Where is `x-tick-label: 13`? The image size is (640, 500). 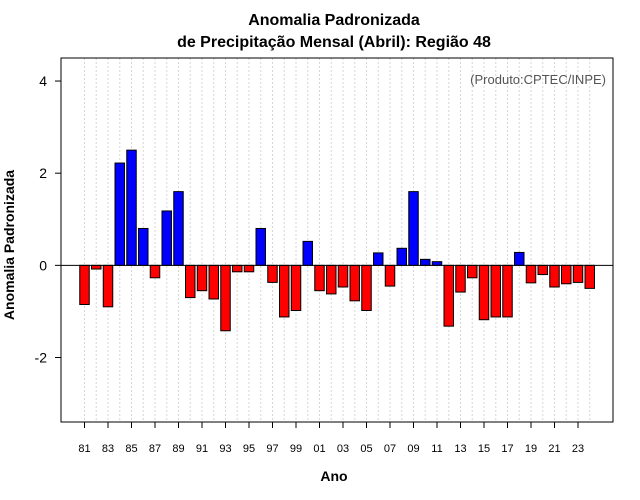 x-tick-label: 13 is located at coordinates (460, 449).